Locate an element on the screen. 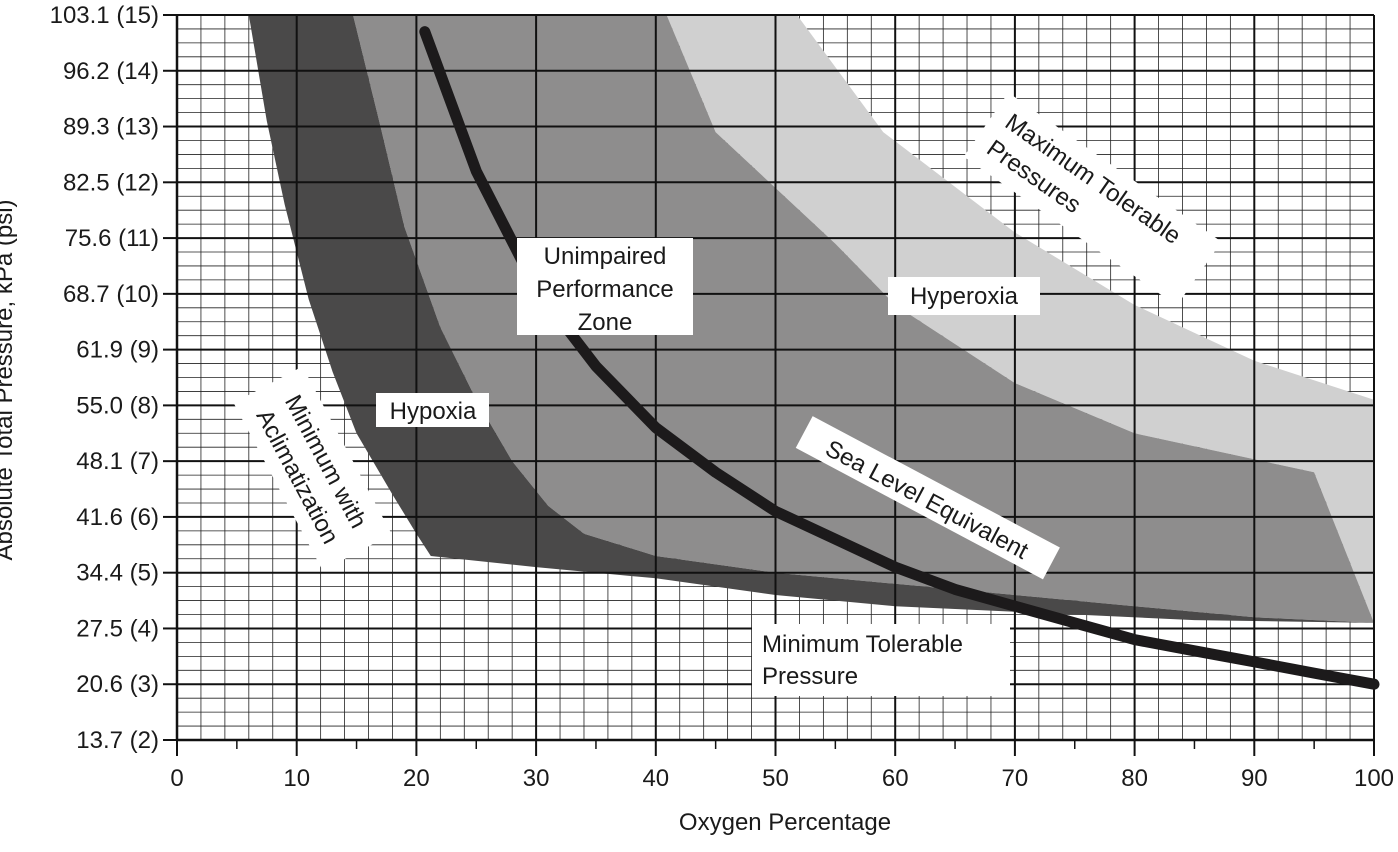  min-tolerable-label: Minimum Tolerable Pressure is located at coordinates (881, 660).